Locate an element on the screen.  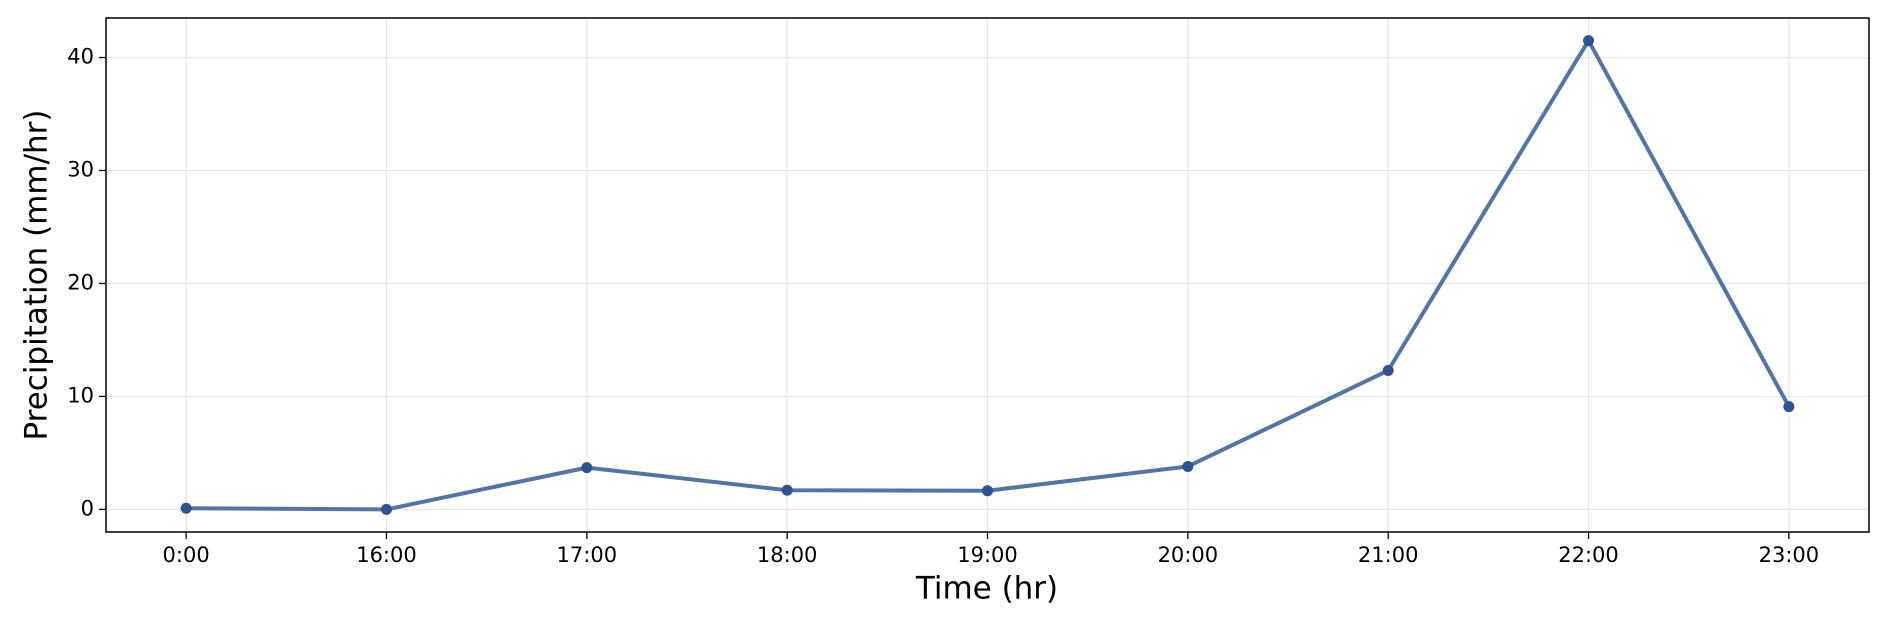
x-tick-label: 19:00 is located at coordinates (987, 555).